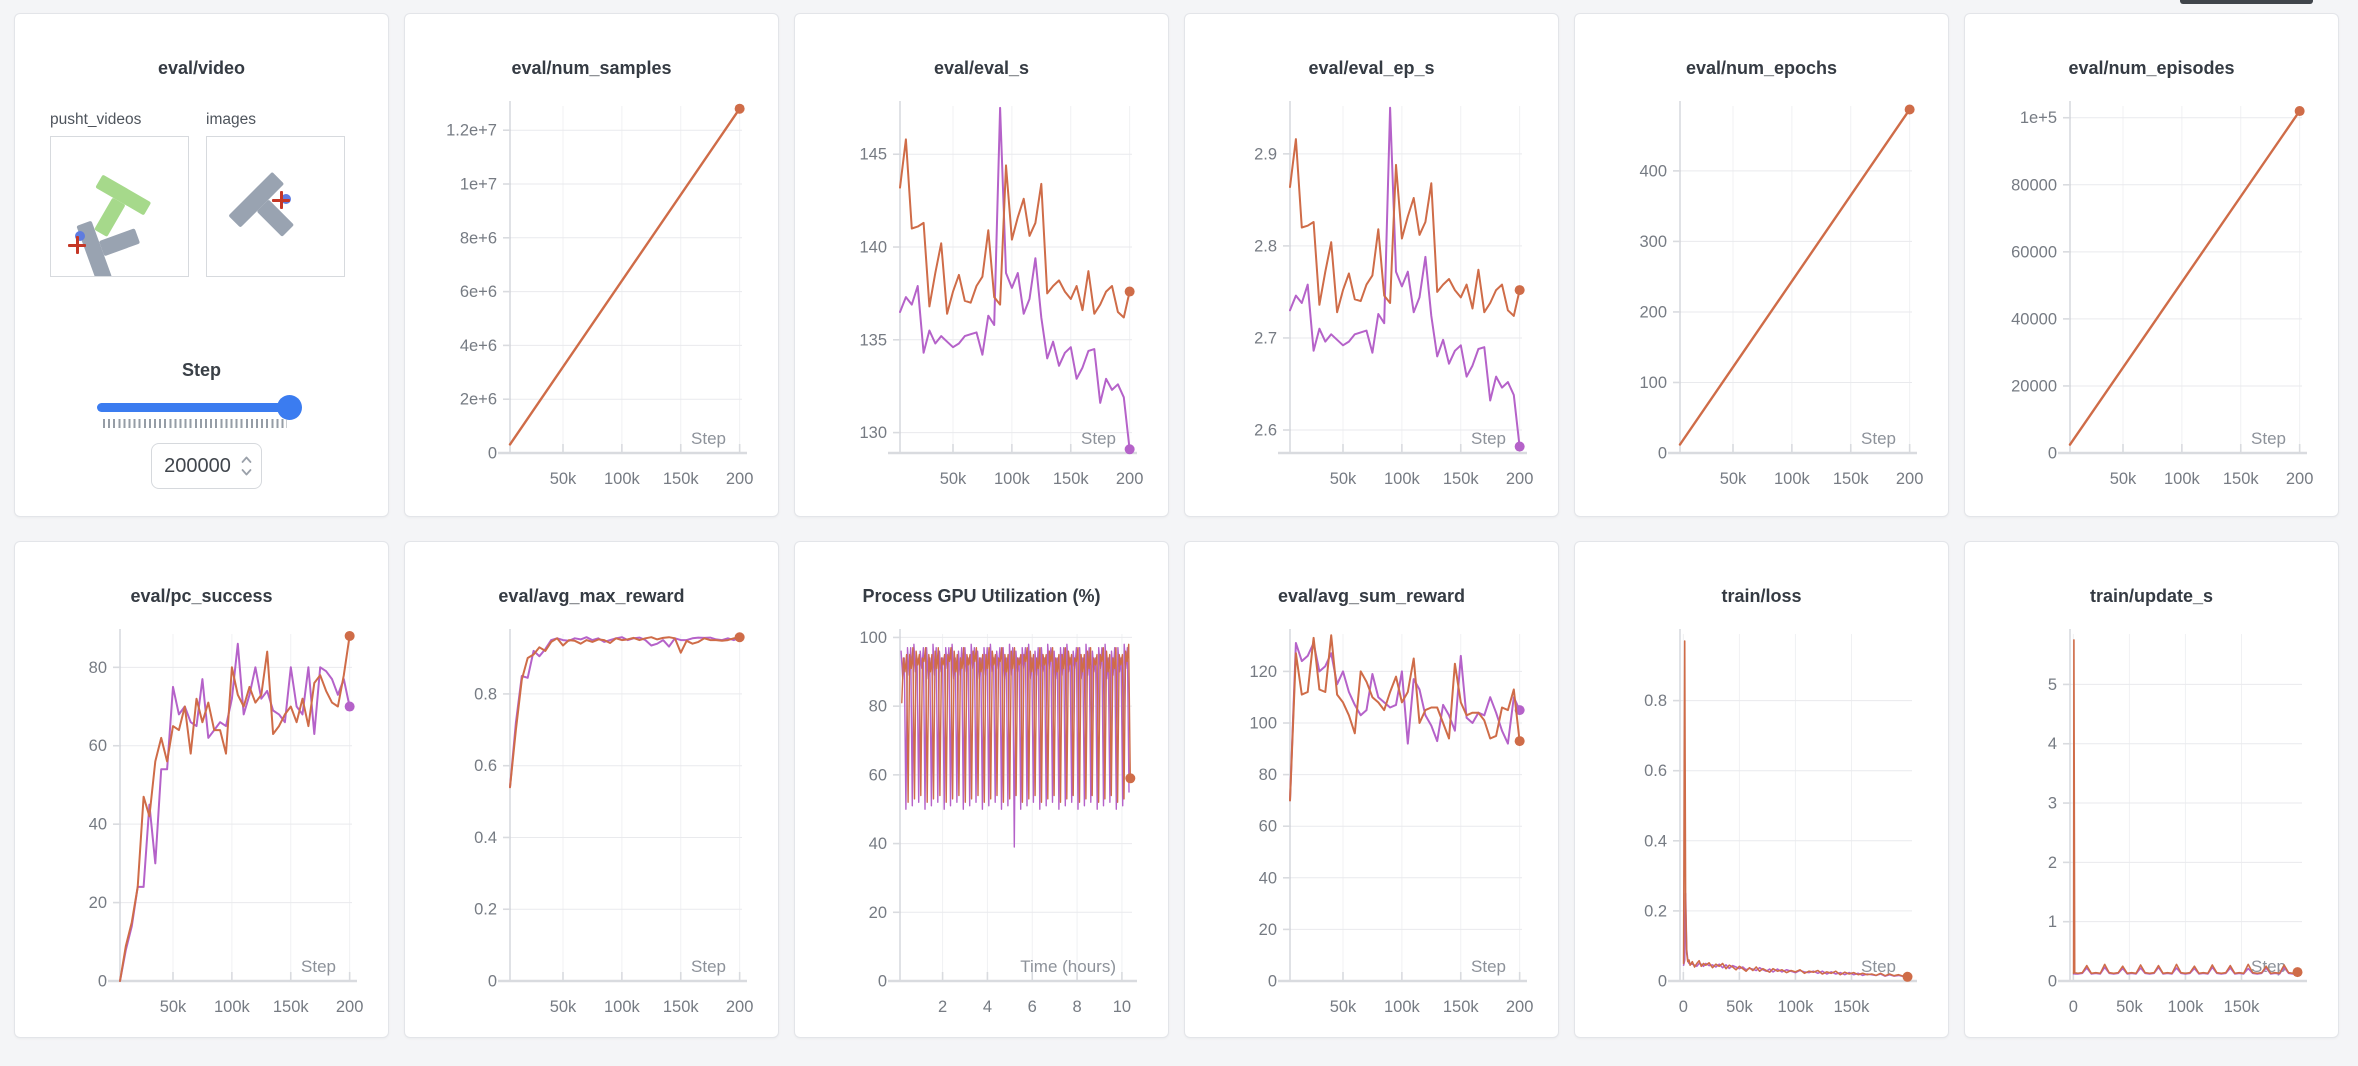 This screenshot has height=1066, width=2358. What do you see at coordinates (201, 68) in the screenshot?
I see `media-panel-title: eval/video` at bounding box center [201, 68].